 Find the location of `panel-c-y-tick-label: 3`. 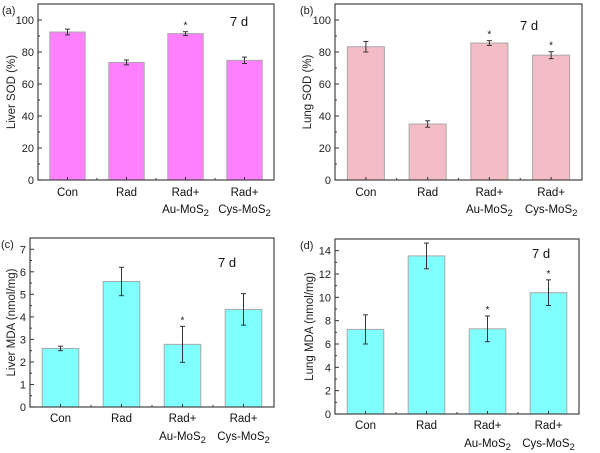

panel-c-y-tick-label: 3 is located at coordinates (23, 340).